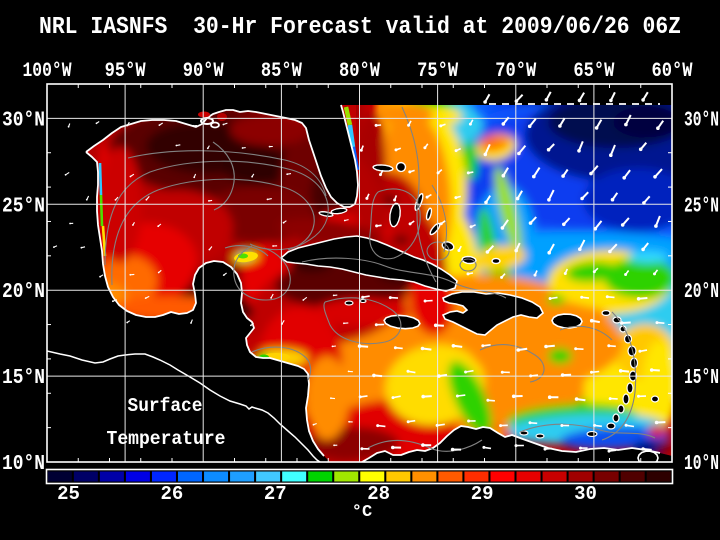 This screenshot has height=540, width=720. I want to click on svg-text: 95°W, so click(125, 71).